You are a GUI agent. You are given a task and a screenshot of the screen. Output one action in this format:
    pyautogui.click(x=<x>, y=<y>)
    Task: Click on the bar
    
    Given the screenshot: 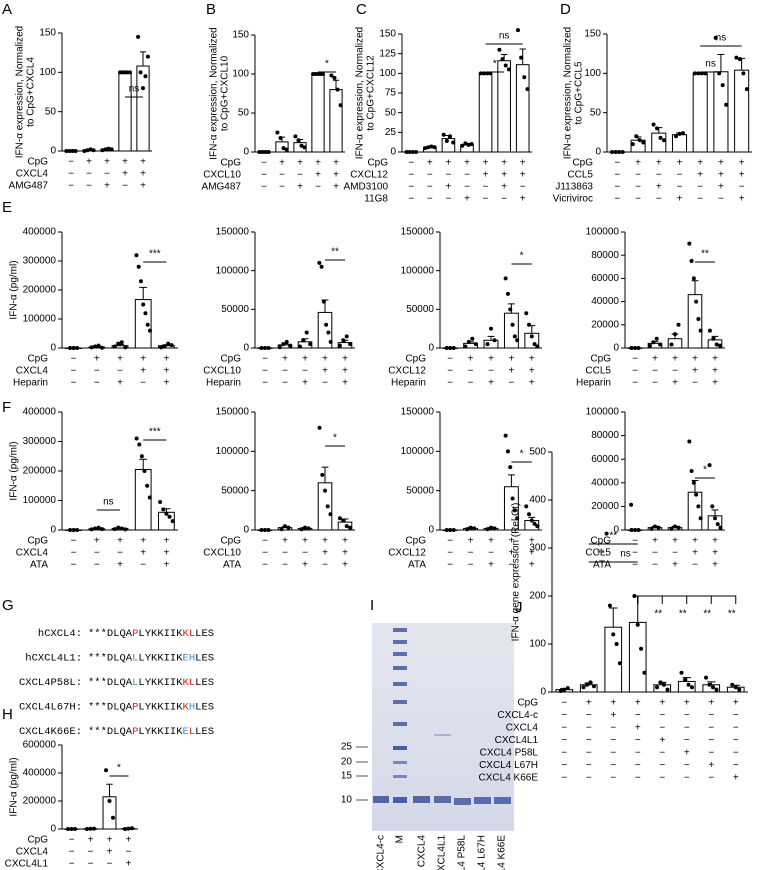 What is the action you would take?
    pyautogui.click(x=613, y=659)
    